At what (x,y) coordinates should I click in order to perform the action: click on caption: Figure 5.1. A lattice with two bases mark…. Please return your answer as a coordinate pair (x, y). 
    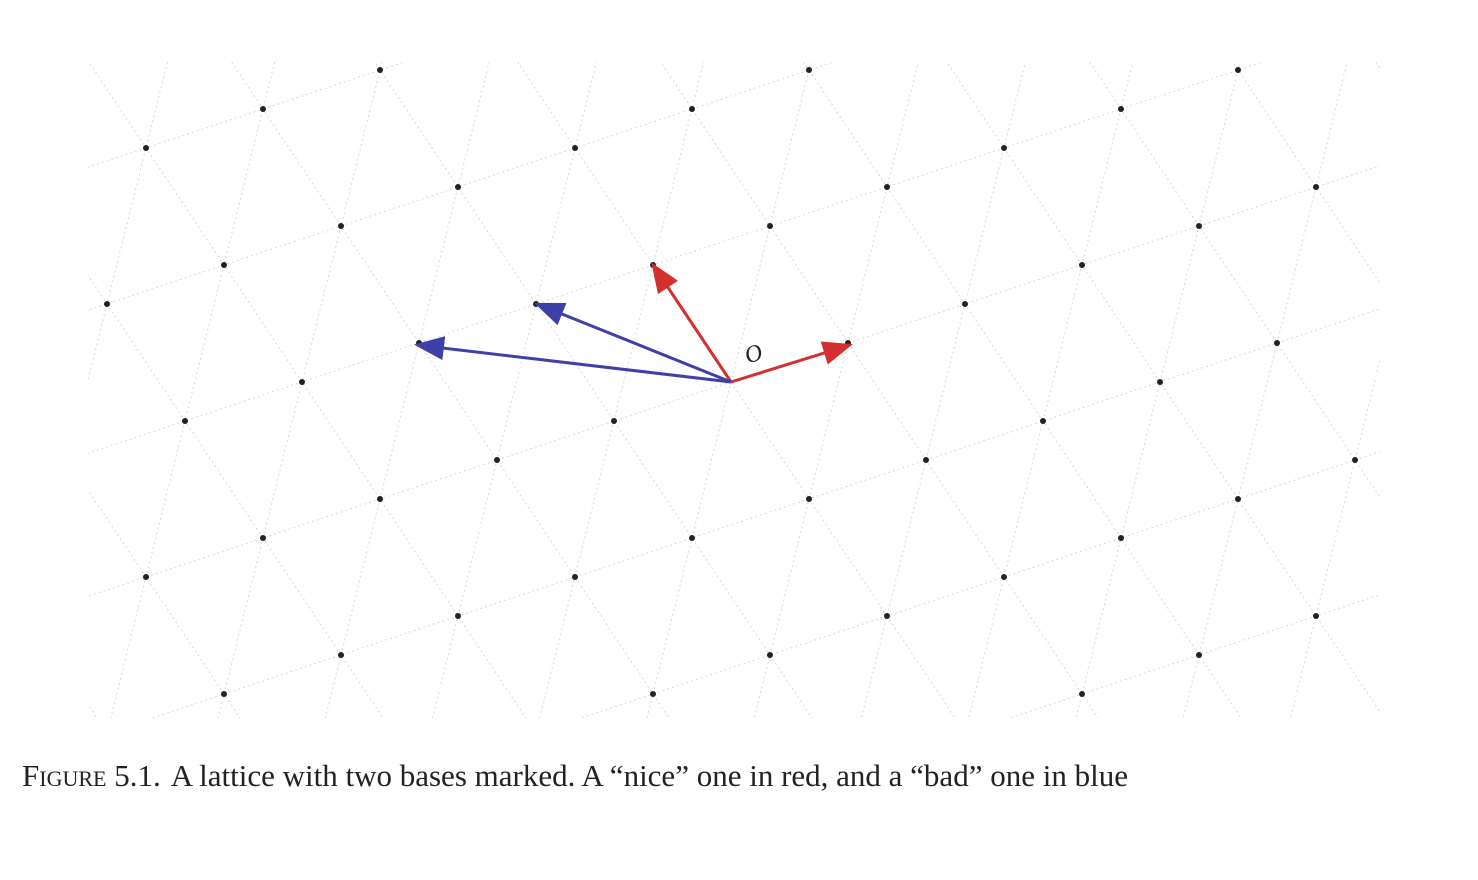
    Looking at the image, I should click on (732, 776).